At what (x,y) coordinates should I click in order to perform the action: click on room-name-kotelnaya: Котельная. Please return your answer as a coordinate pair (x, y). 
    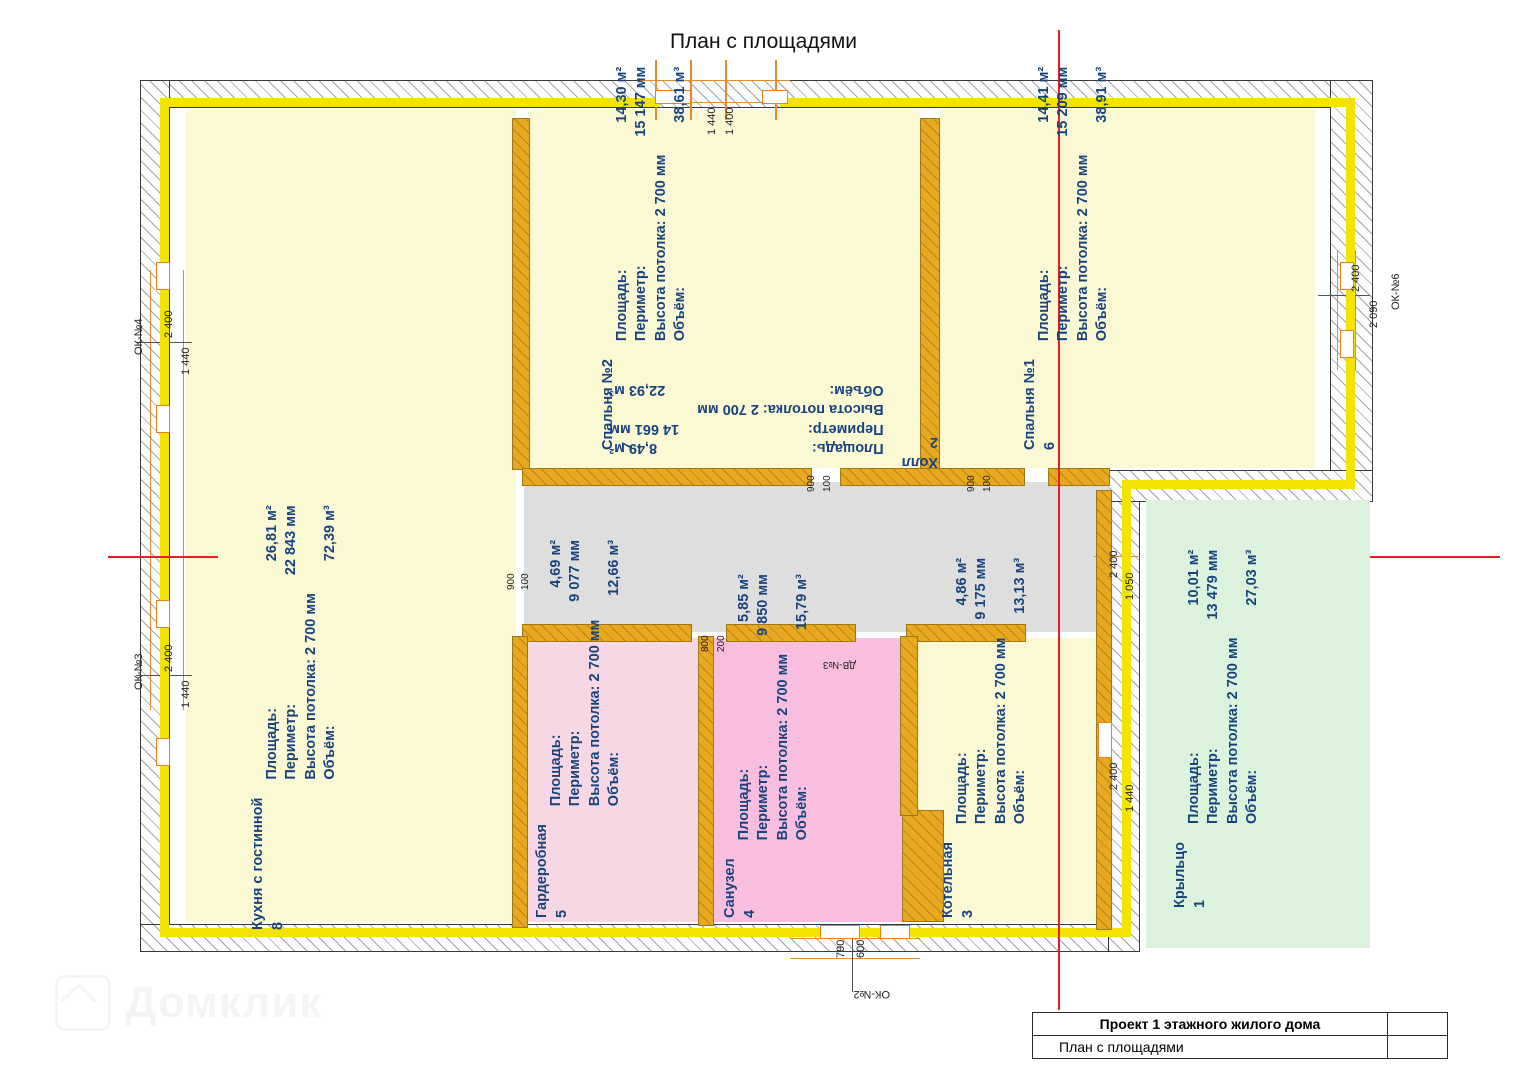
    Looking at the image, I should click on (948, 880).